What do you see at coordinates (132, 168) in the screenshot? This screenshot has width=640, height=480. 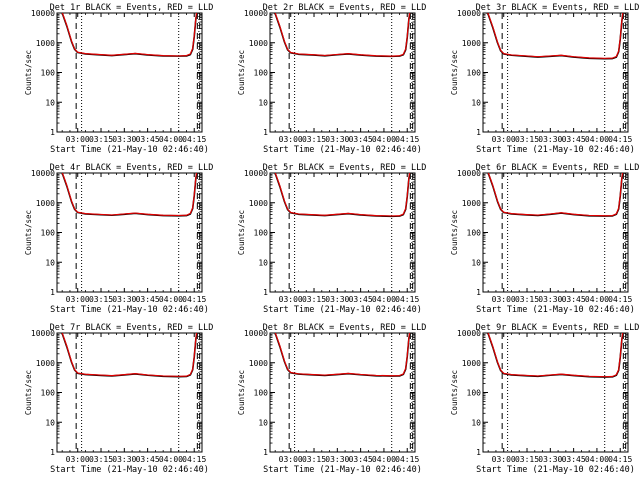 I see `panel-title: Det 4r BLACK = Events, RED = LLD` at bounding box center [132, 168].